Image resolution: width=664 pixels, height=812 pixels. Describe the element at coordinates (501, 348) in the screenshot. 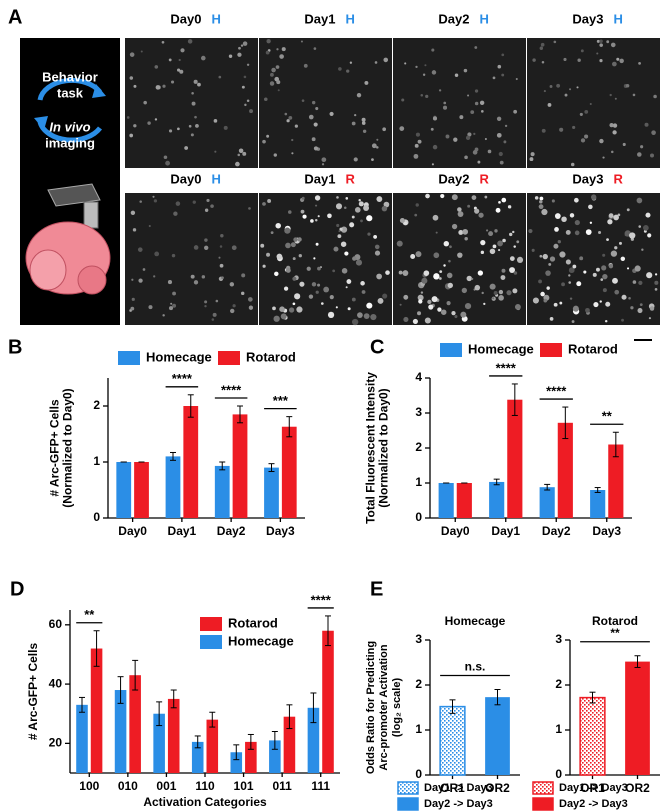

I see `legend-label: Homecage` at that location.